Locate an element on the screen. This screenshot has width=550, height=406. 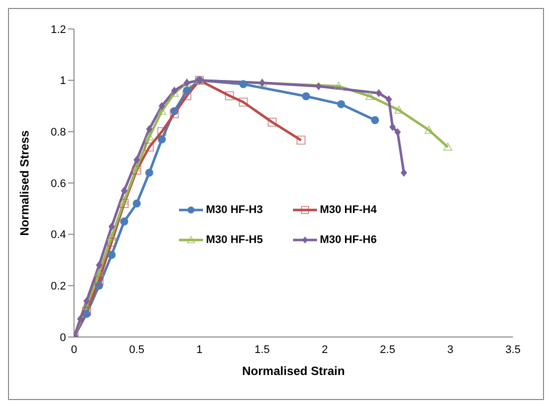
y-tick-label: 1 is located at coordinates (63, 81).